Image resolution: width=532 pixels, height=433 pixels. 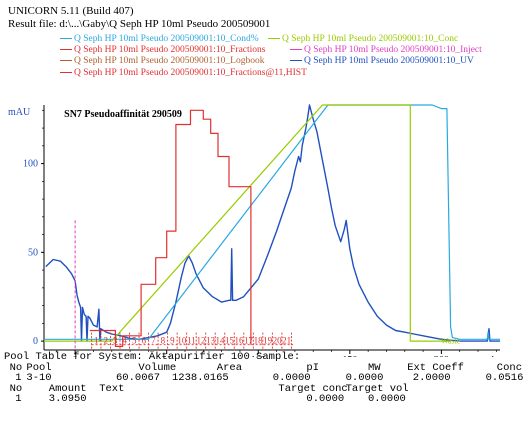 I want to click on pool-table-cell: Ext Coeff, so click(x=435, y=367).